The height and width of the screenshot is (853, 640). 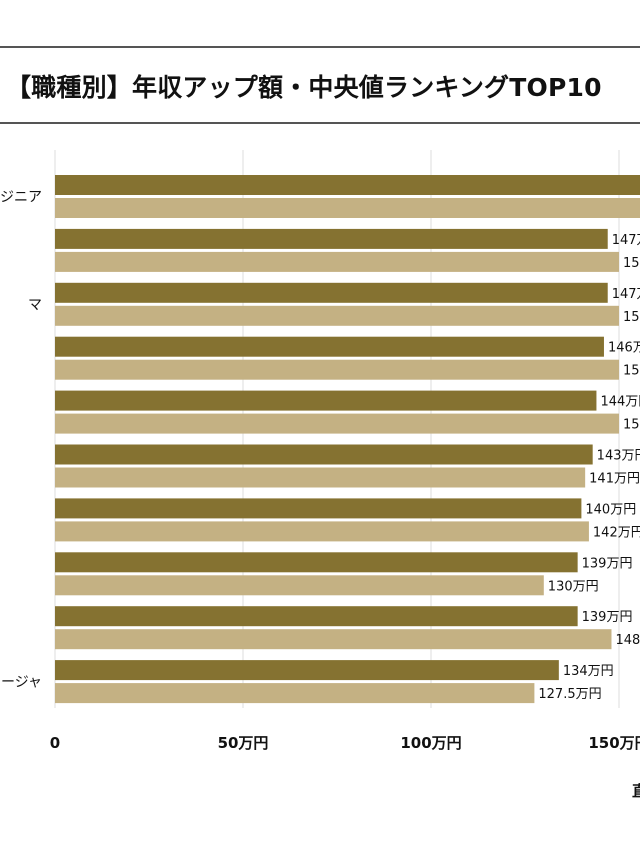 I want to click on x-tick-label: 150万円, so click(x=614, y=743).